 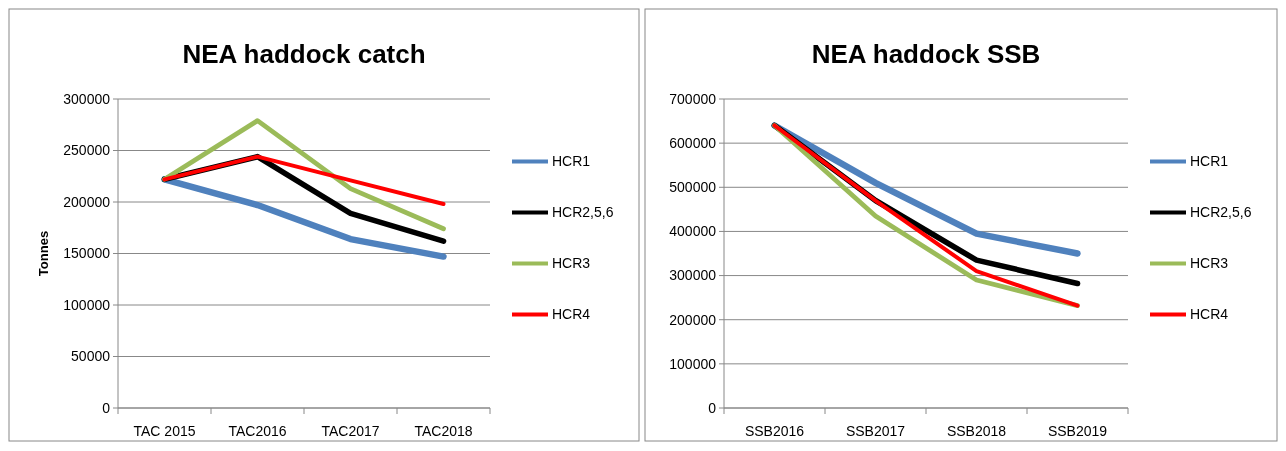 What do you see at coordinates (91, 356) in the screenshot?
I see `y-tick-label: 50000` at bounding box center [91, 356].